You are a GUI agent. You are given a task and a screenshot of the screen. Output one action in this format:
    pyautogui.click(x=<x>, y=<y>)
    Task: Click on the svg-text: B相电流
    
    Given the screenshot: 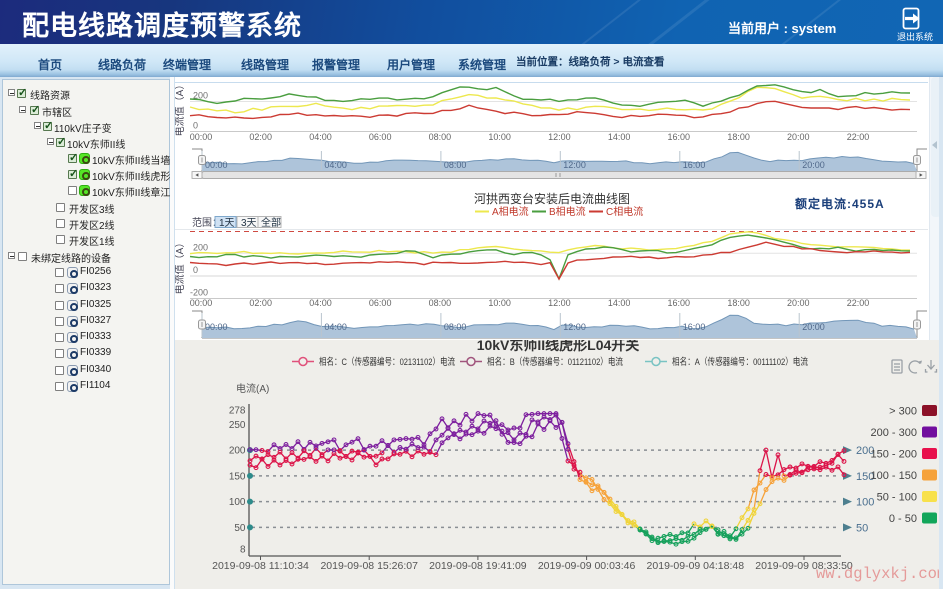 What is the action you would take?
    pyautogui.click(x=567, y=211)
    